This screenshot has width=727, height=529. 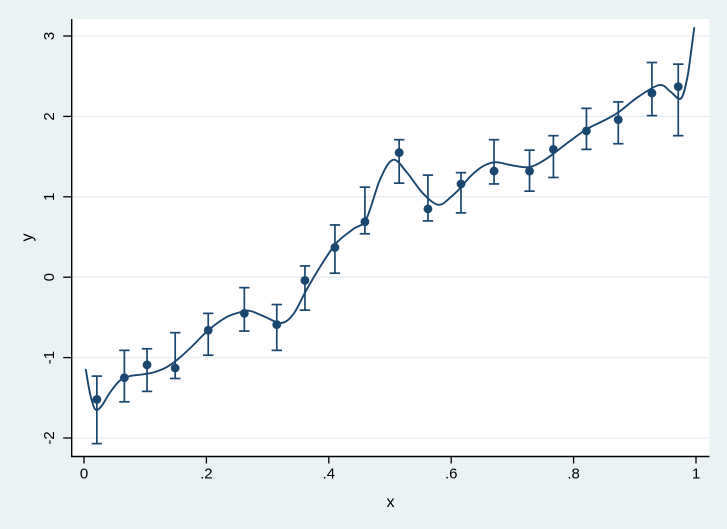 What do you see at coordinates (329, 474) in the screenshot?
I see `x-tick-label: .4` at bounding box center [329, 474].